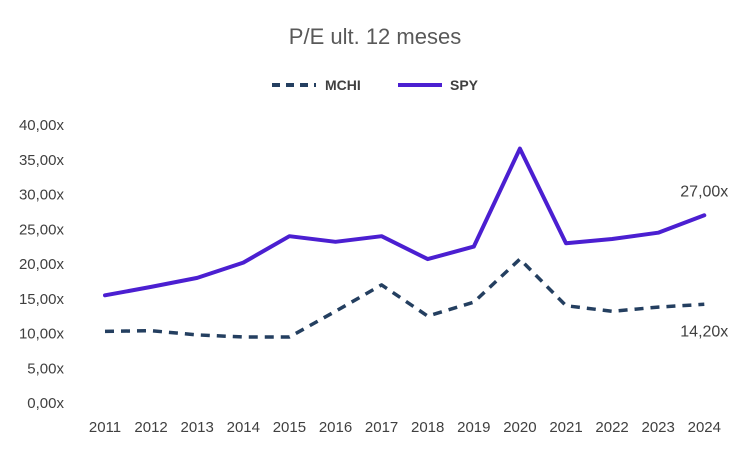 The height and width of the screenshot is (450, 750). What do you see at coordinates (197, 427) in the screenshot?
I see `x-tick-label: 2013` at bounding box center [197, 427].